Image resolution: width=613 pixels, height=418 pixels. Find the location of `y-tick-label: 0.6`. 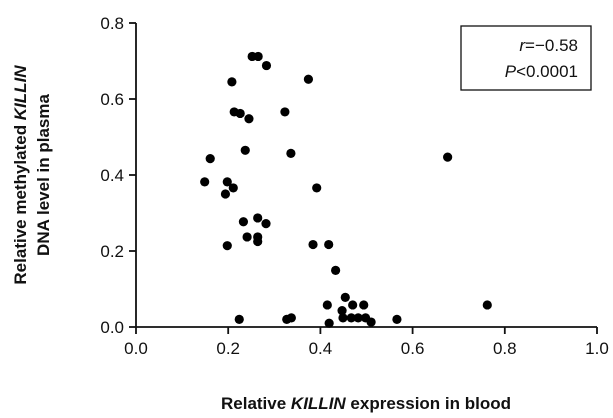

y-tick-label: 0.6 is located at coordinates (112, 99).